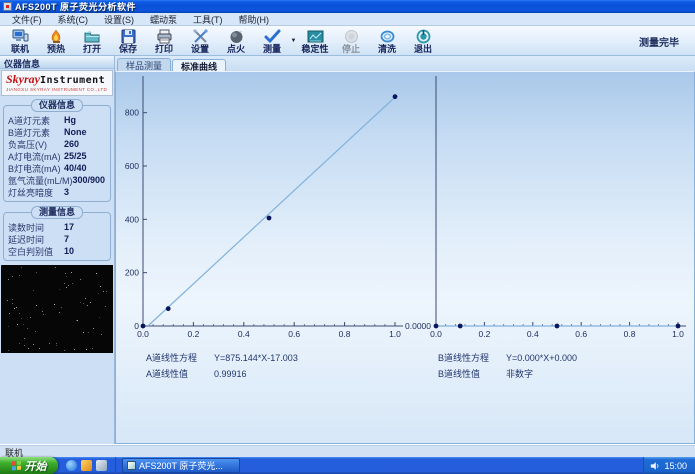 This screenshot has height=474, width=695. Describe the element at coordinates (57, 239) in the screenshot. I see `field-row: 延迟时间 7` at that location.